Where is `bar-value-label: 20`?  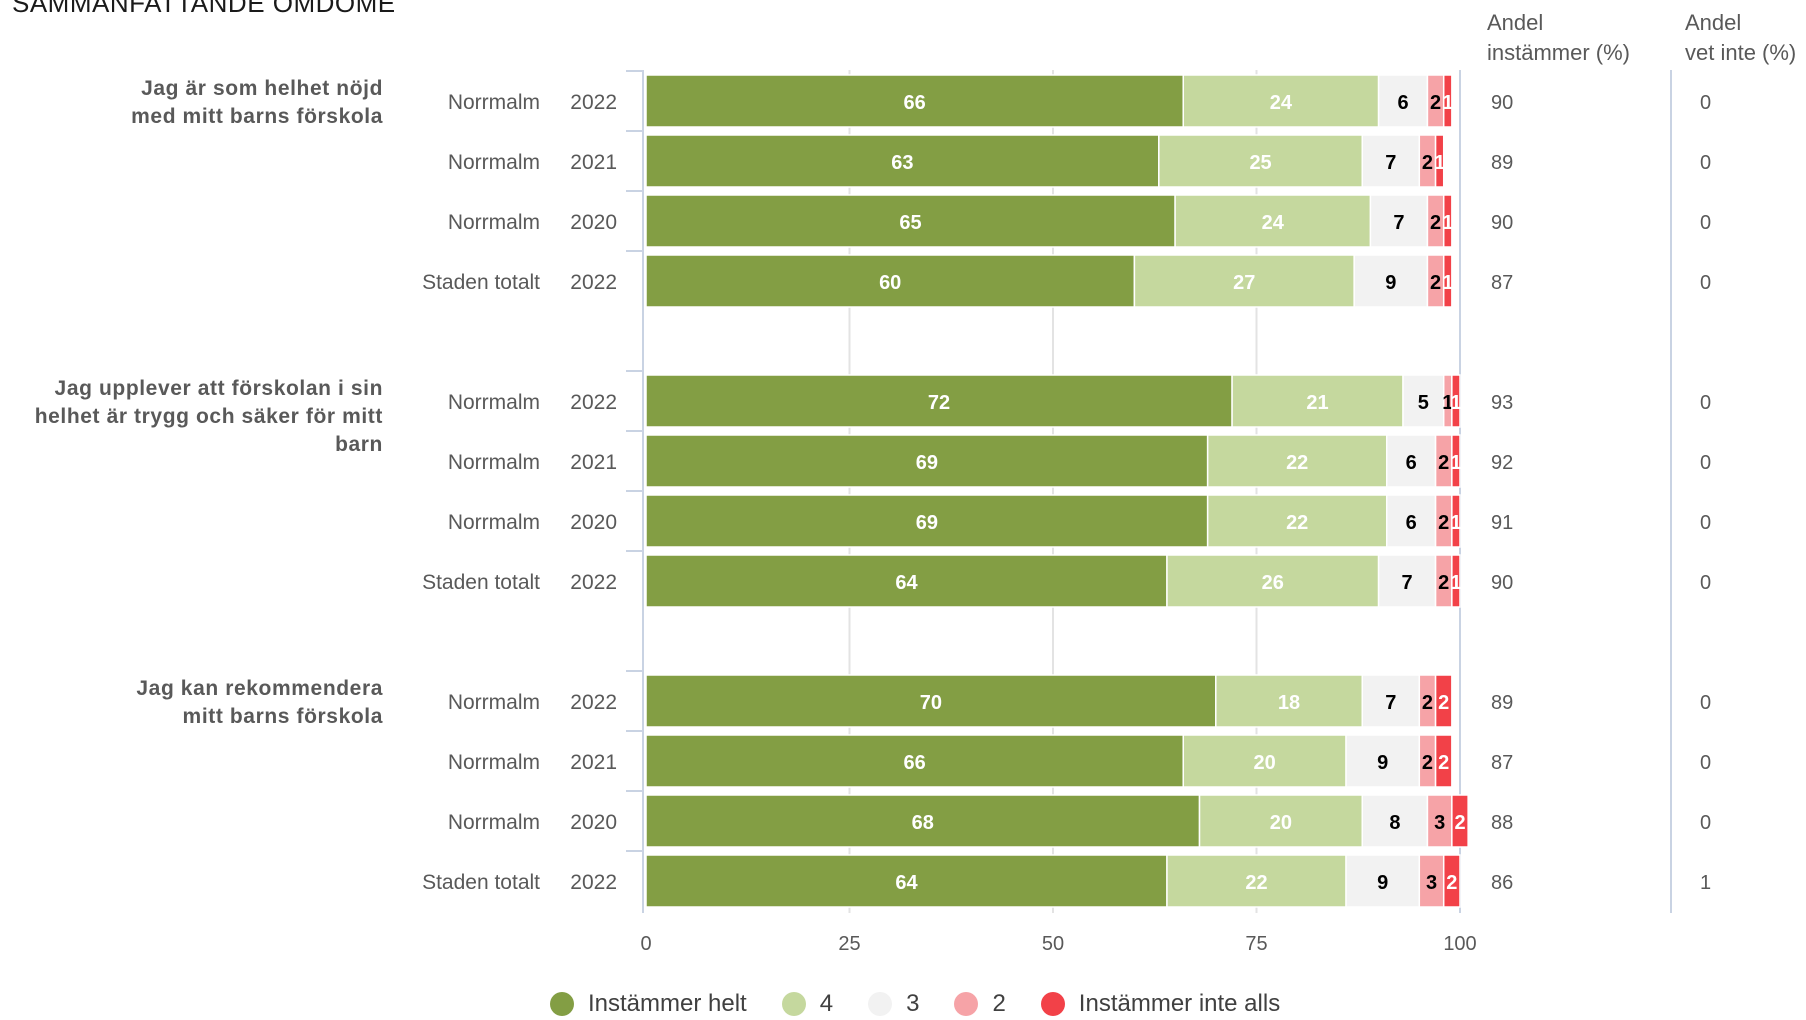
bar-value-label: 20 is located at coordinates (1265, 763).